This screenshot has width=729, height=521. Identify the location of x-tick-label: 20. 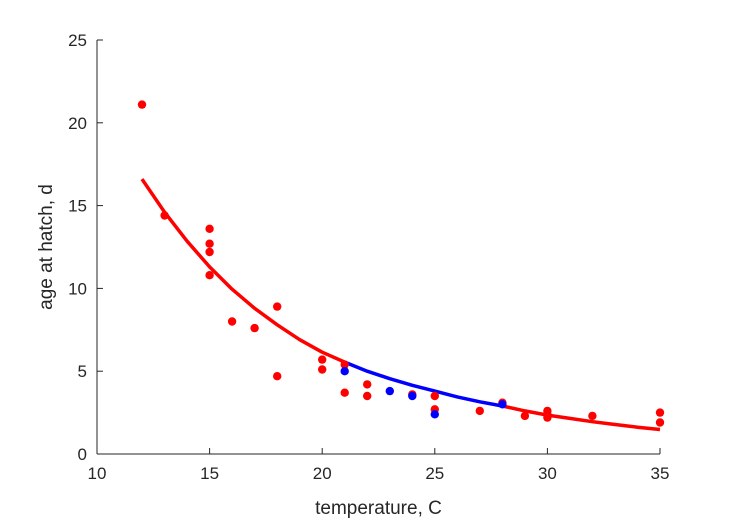
(322, 473).